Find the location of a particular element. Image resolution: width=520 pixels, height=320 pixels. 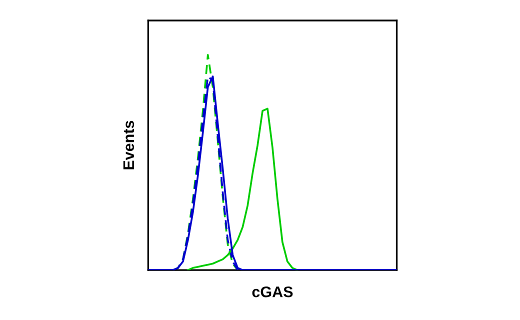

x-axis-title: cGAS is located at coordinates (272, 292).